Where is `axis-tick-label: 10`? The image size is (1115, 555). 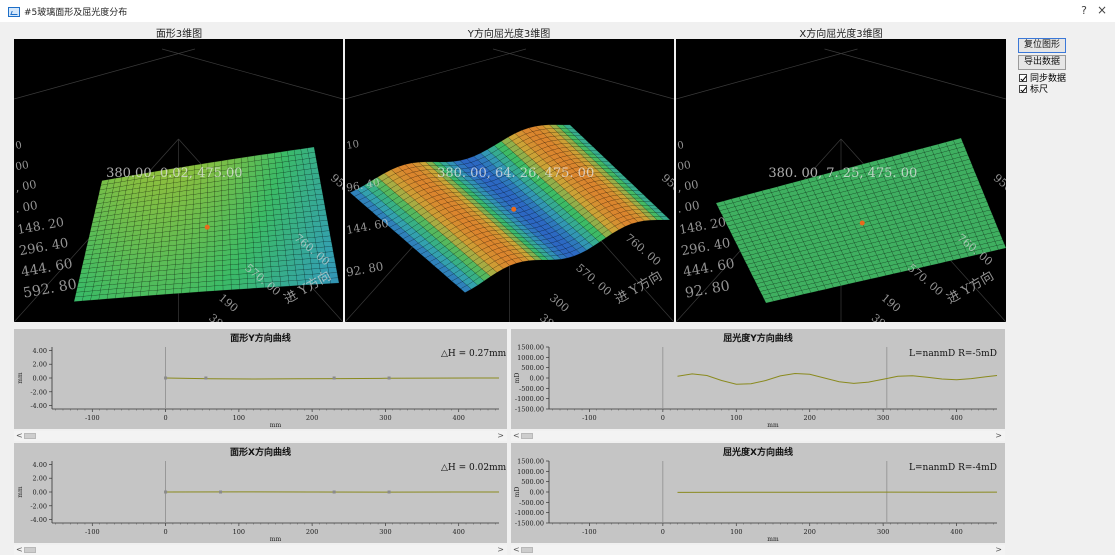 axis-tick-label: 10 is located at coordinates (353, 145).